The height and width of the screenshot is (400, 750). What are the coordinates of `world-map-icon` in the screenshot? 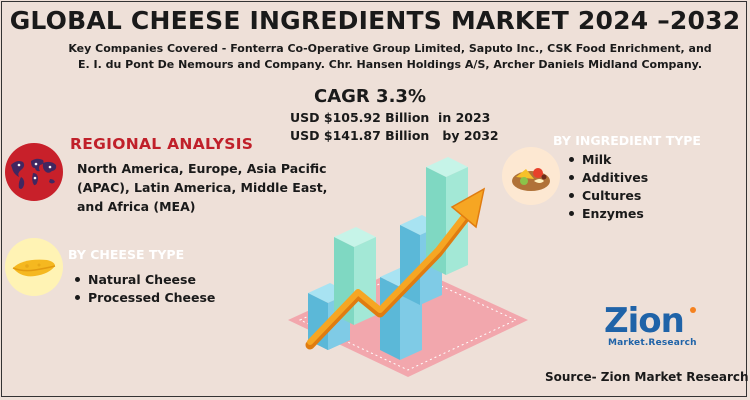 It's located at (34, 172).